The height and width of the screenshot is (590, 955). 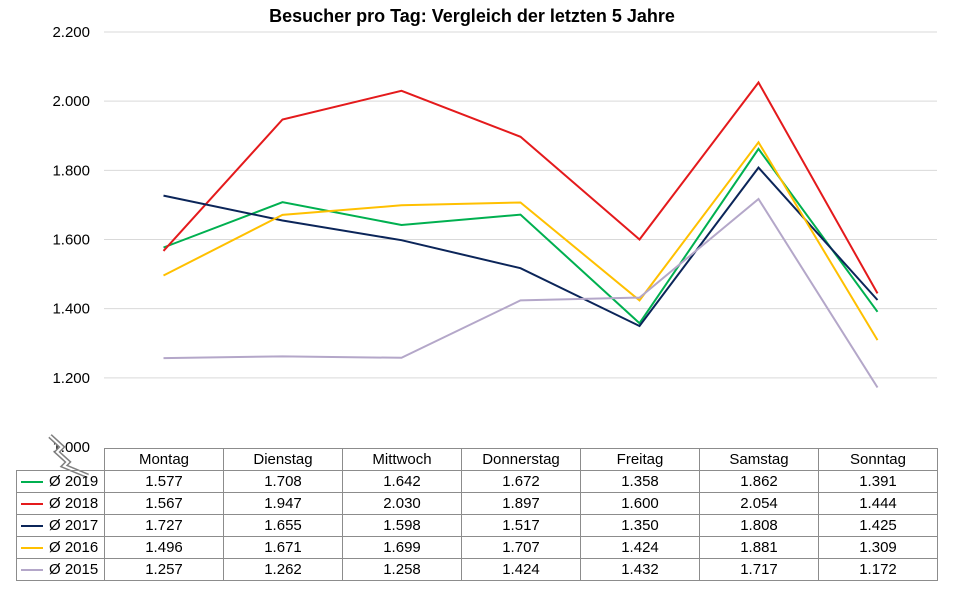 I want to click on table-corner, so click(x=60, y=459).